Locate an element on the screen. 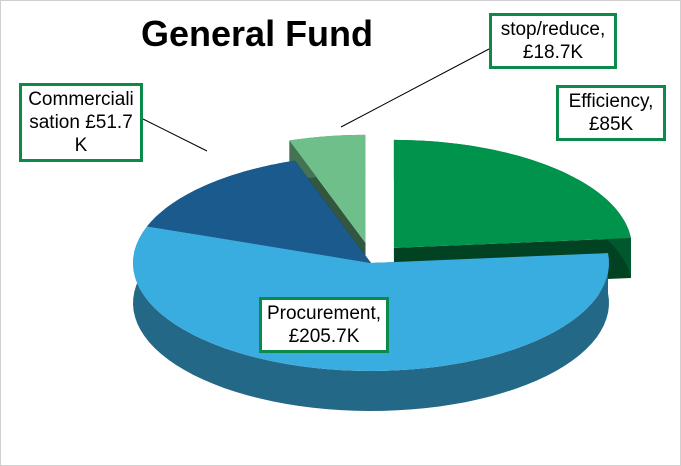 This screenshot has height=466, width=681. data-label: Procurement, £205.7K is located at coordinates (324, 325).